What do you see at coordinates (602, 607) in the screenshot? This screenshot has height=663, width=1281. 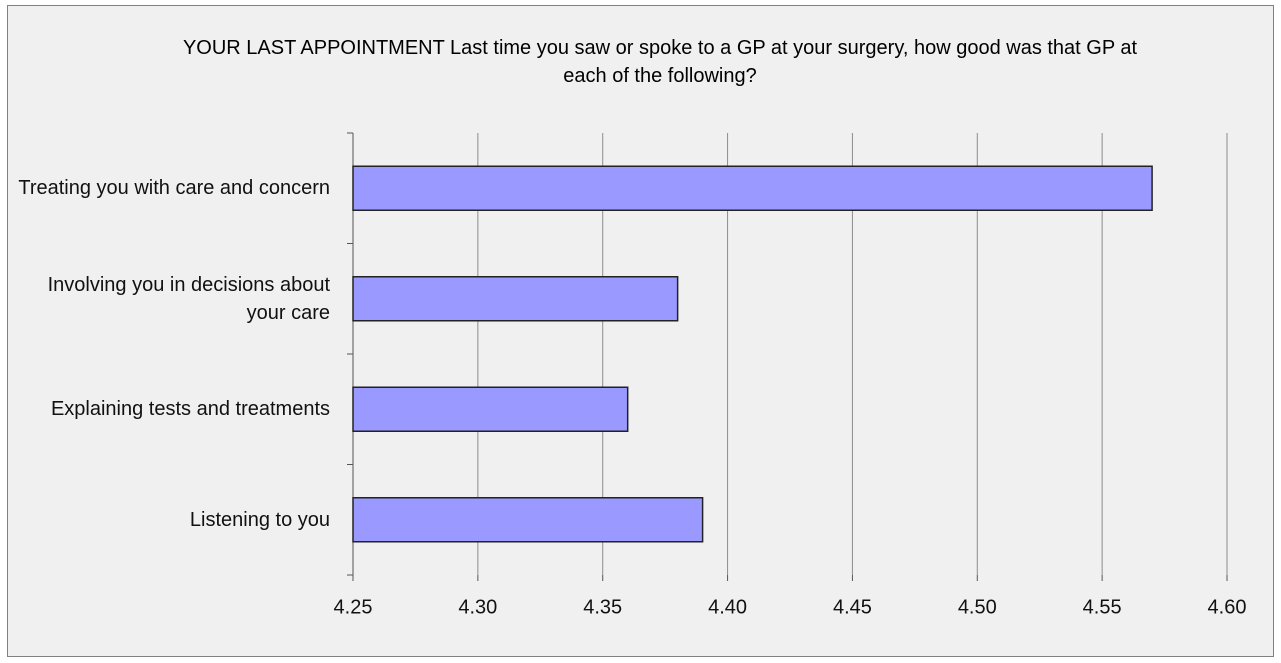 I see `x-tick-label: 4.35` at bounding box center [602, 607].